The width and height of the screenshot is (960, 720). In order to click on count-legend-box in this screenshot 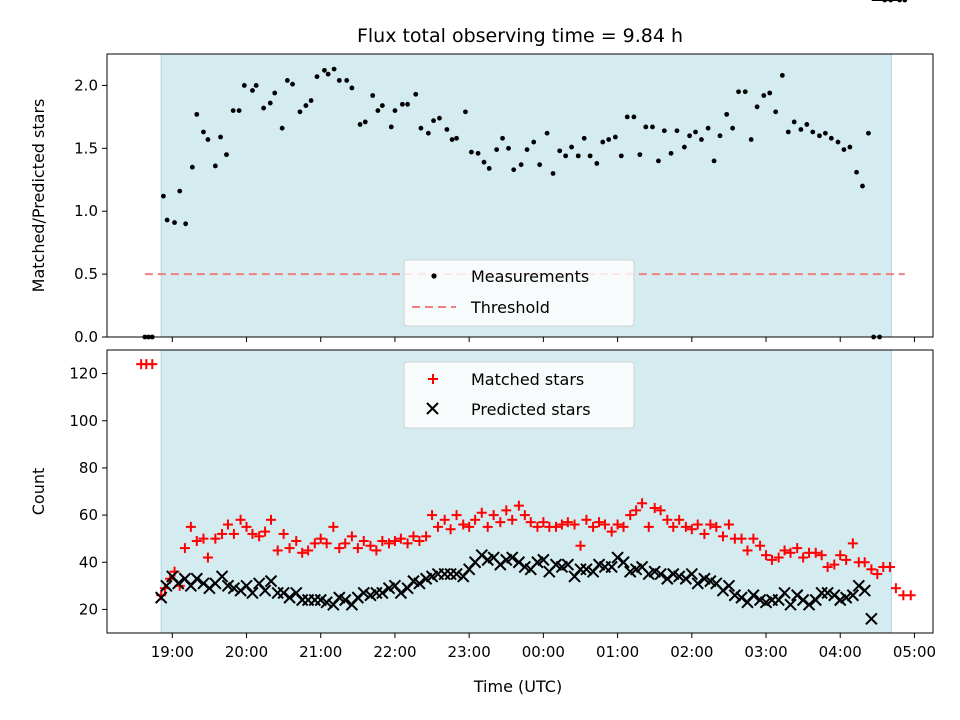, I will do `click(519, 395)`.